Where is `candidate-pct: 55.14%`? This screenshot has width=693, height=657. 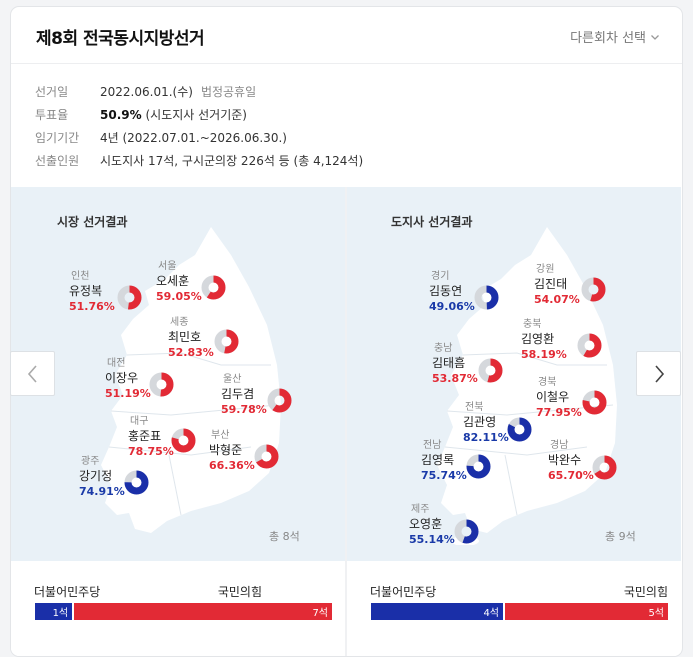 candidate-pct: 55.14% is located at coordinates (432, 539).